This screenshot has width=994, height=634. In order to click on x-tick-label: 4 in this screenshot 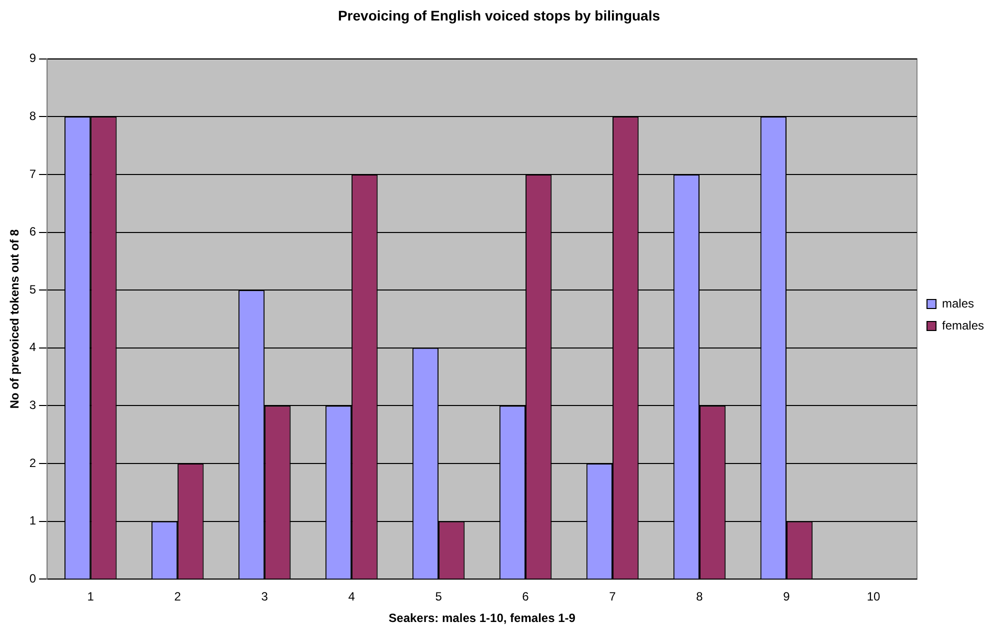, I will do `click(352, 597)`.